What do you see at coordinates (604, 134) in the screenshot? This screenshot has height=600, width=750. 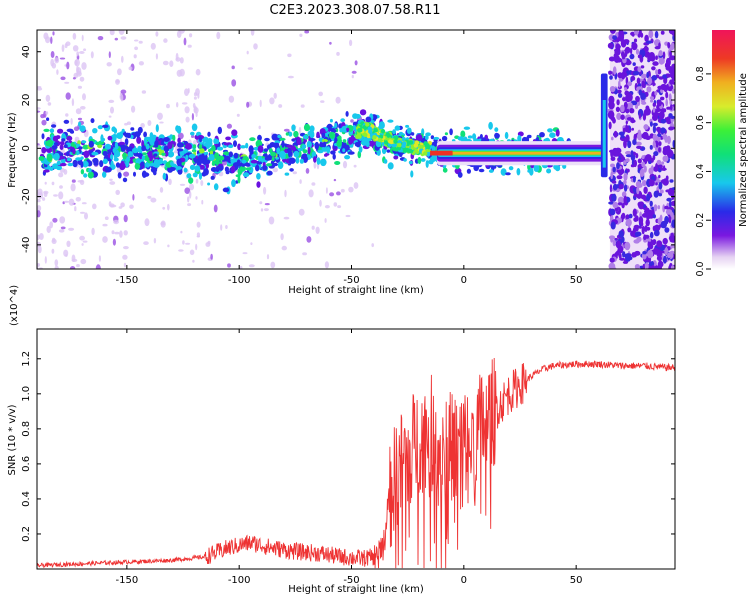 I see `heatmap-spike` at bounding box center [604, 134].